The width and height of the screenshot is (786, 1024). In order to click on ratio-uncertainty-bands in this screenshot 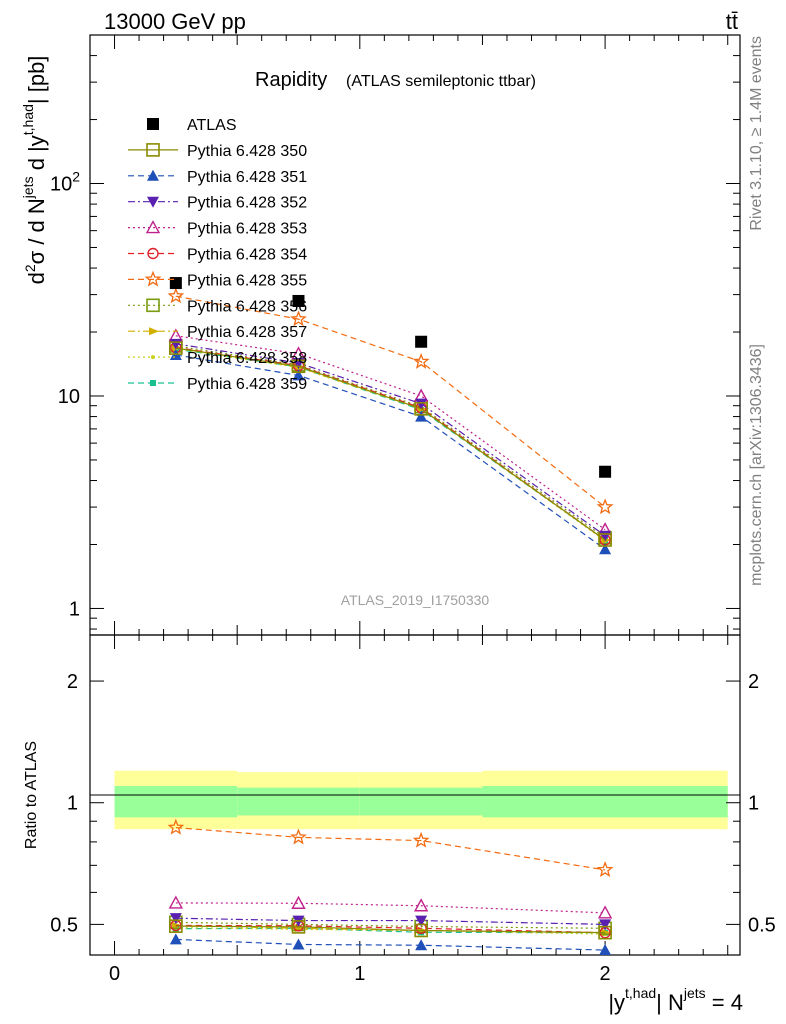, I will do `click(421, 800)`.